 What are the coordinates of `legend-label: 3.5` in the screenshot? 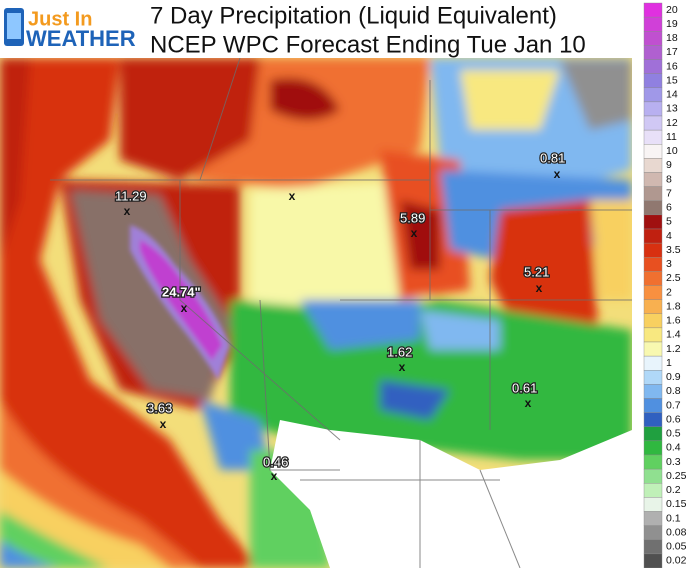 It's located at (673, 250).